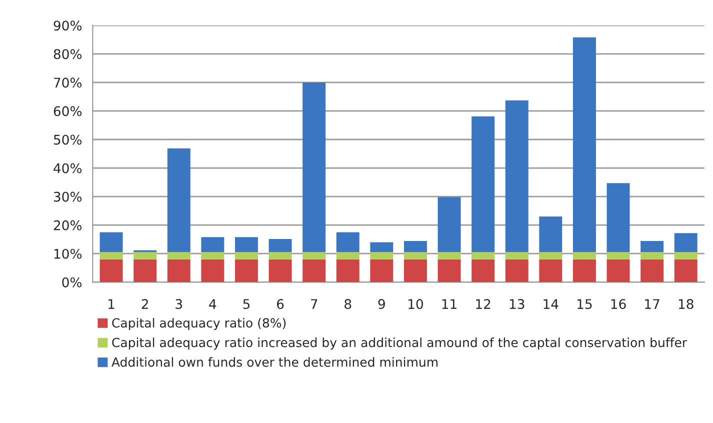 Image resolution: width=713 pixels, height=423 pixels. I want to click on x-tick-label: 15, so click(585, 304).